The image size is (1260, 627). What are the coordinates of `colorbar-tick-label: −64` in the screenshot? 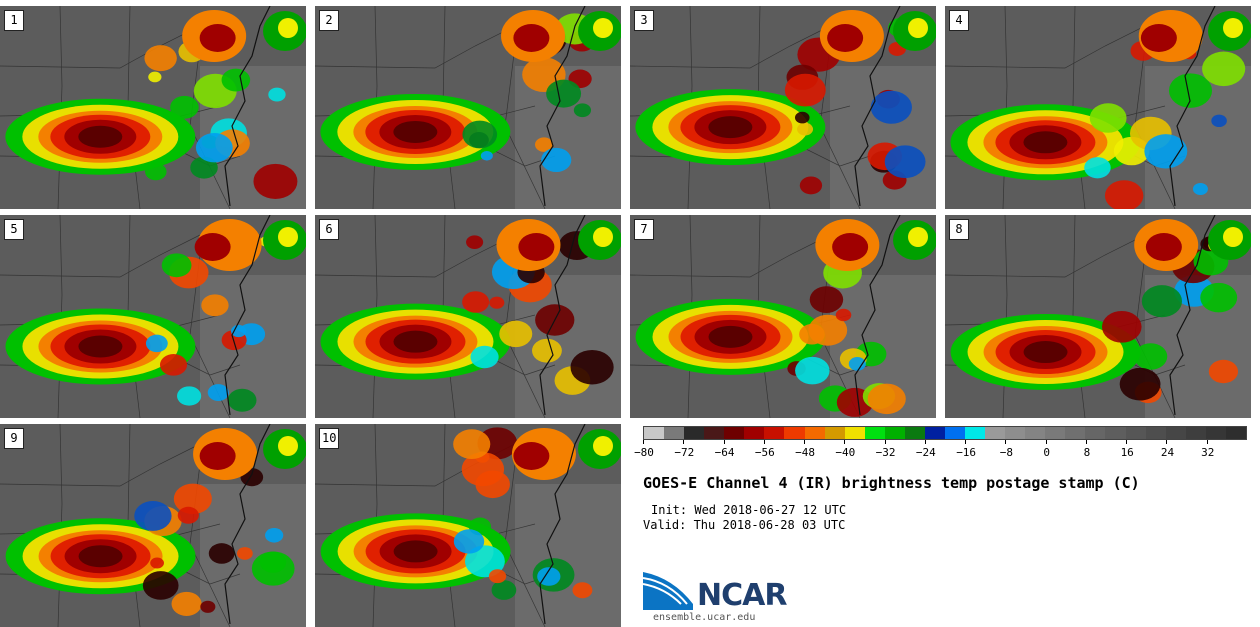 It's located at (724, 452).